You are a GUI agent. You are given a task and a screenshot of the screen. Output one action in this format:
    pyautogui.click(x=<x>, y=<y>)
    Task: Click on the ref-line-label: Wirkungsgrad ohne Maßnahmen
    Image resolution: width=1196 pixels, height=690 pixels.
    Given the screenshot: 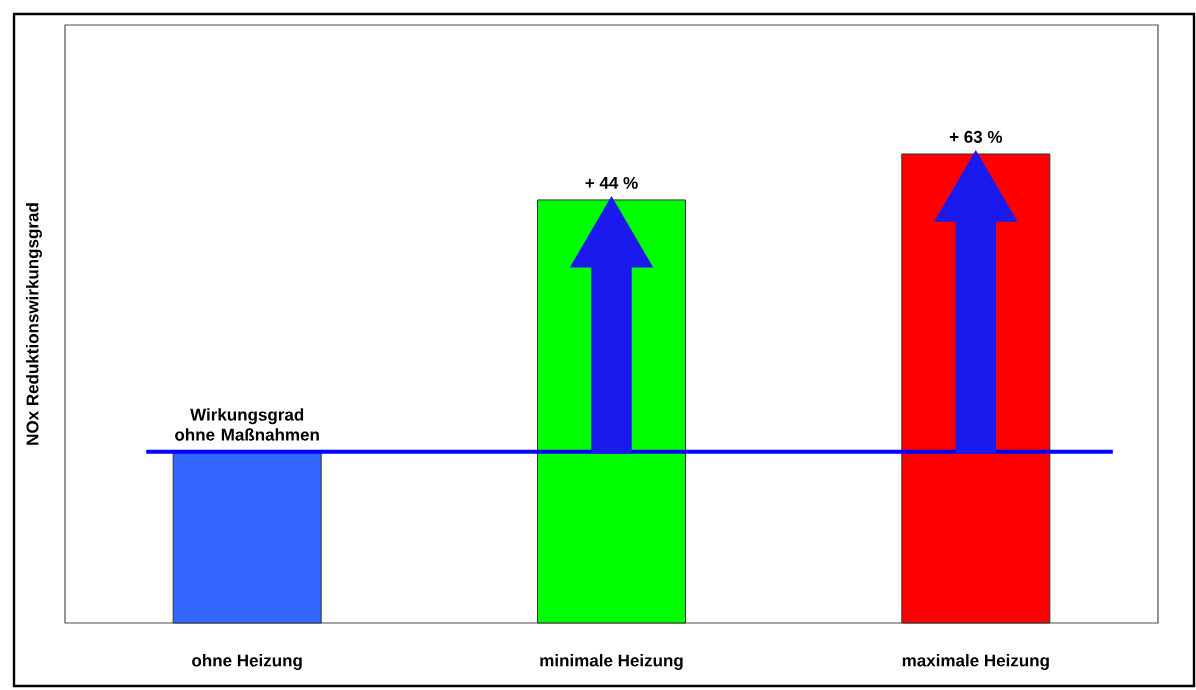 What is the action you would take?
    pyautogui.click(x=247, y=424)
    